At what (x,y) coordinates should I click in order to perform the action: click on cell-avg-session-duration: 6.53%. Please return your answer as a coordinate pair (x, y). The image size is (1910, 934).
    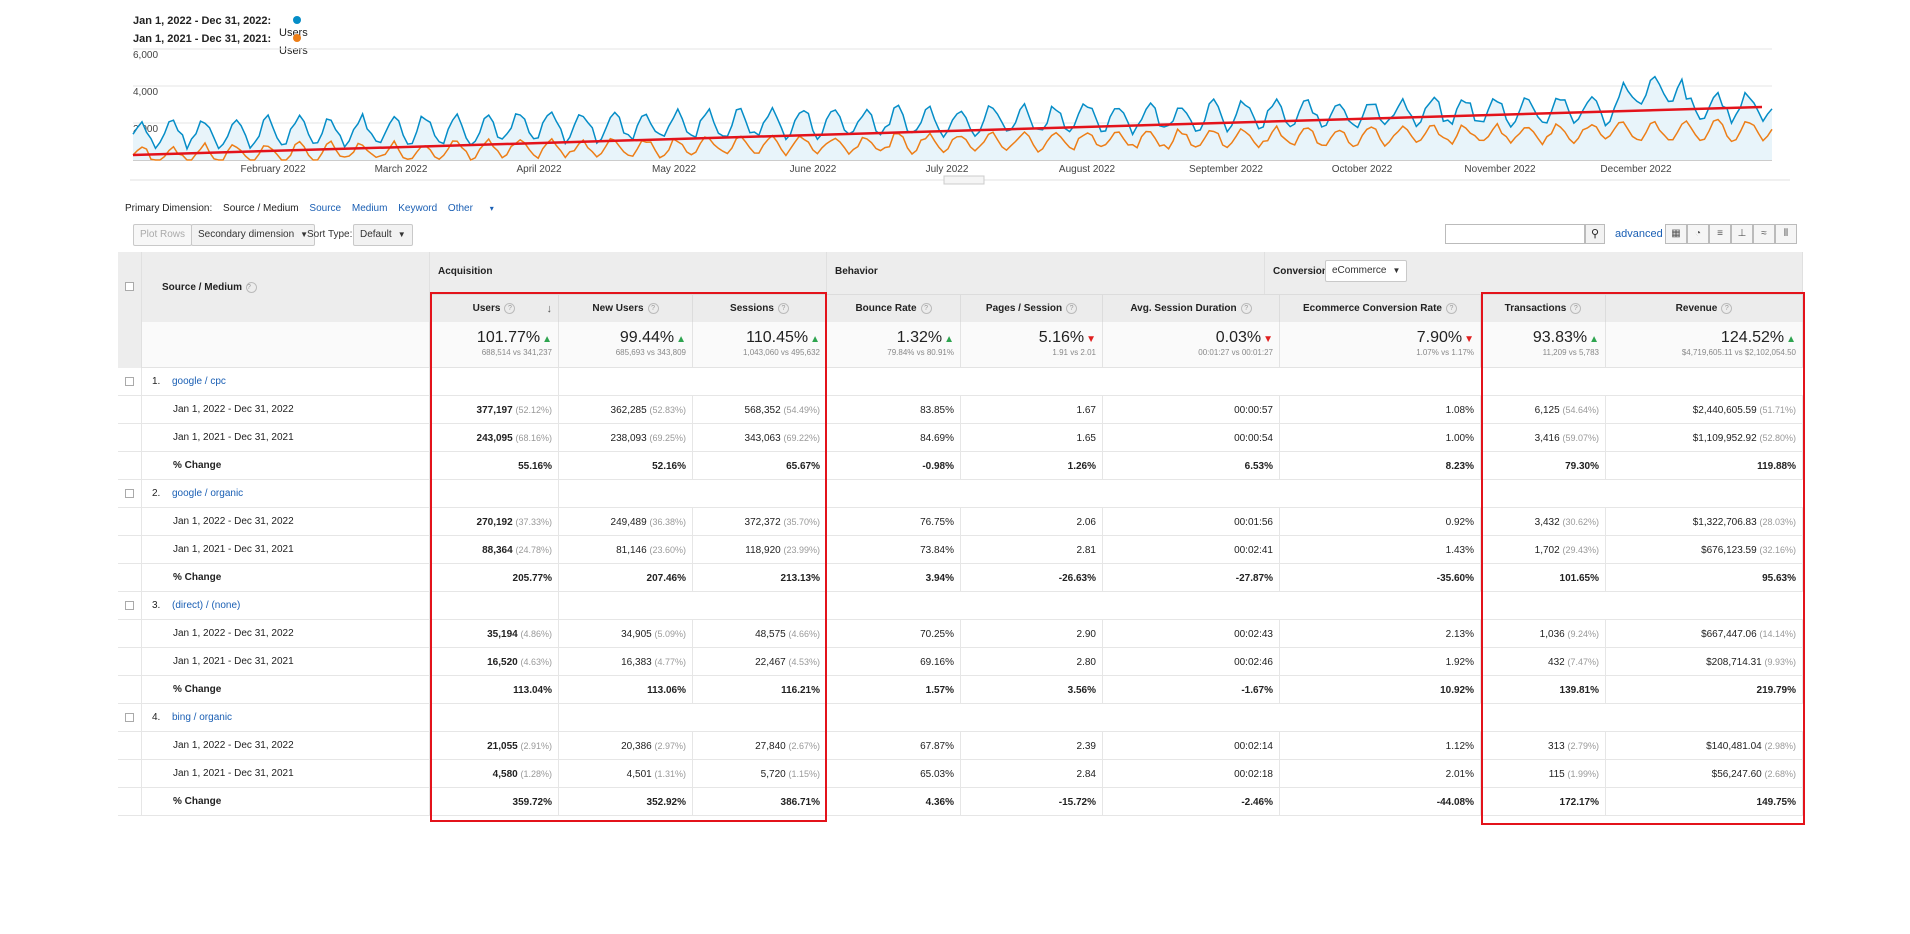
    Looking at the image, I should click on (1191, 466).